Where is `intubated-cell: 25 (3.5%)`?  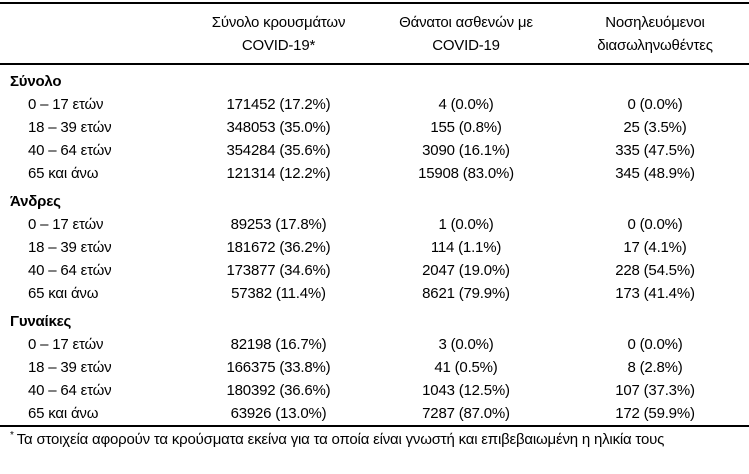 intubated-cell: 25 (3.5%) is located at coordinates (655, 127).